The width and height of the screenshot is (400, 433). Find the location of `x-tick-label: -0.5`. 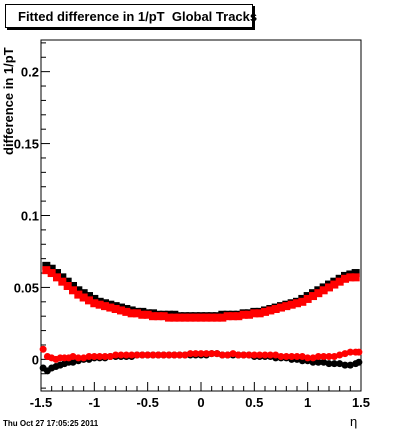

x-tick-label: -0.5 is located at coordinates (147, 402).